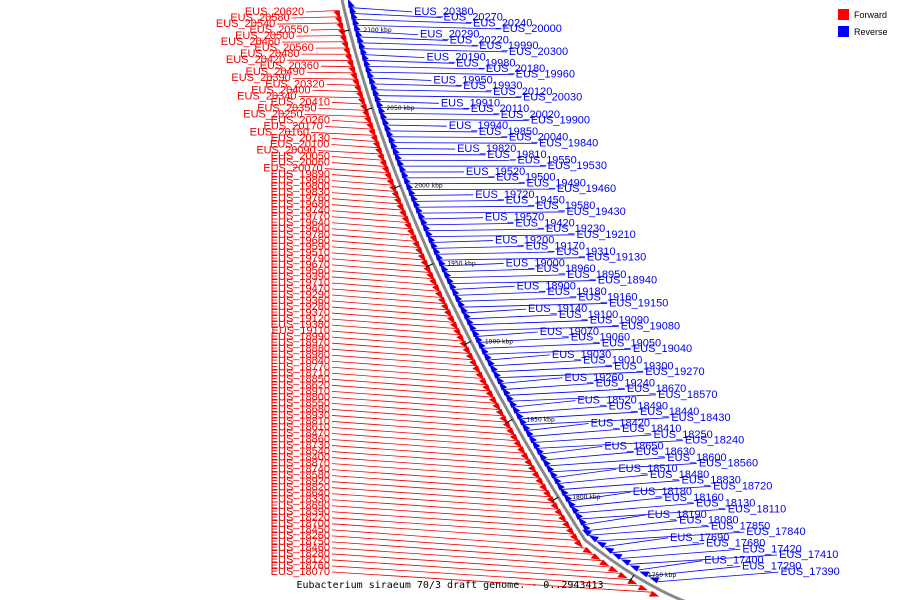 The height and width of the screenshot is (600, 900). I want to click on gene-label: EUS_17680, so click(735, 544).